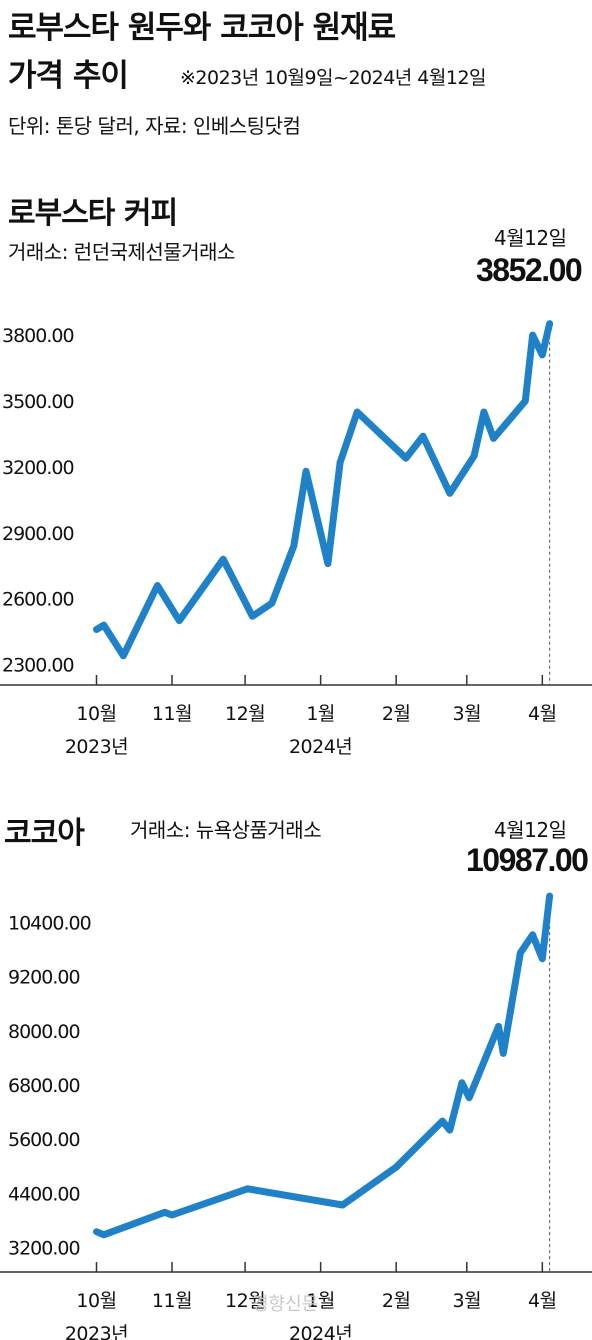 The height and width of the screenshot is (1340, 592). Describe the element at coordinates (154, 126) in the screenshot. I see `unit-source-note: 단위: 톤당 달러, 자료: 인베스팅닷컴` at that location.